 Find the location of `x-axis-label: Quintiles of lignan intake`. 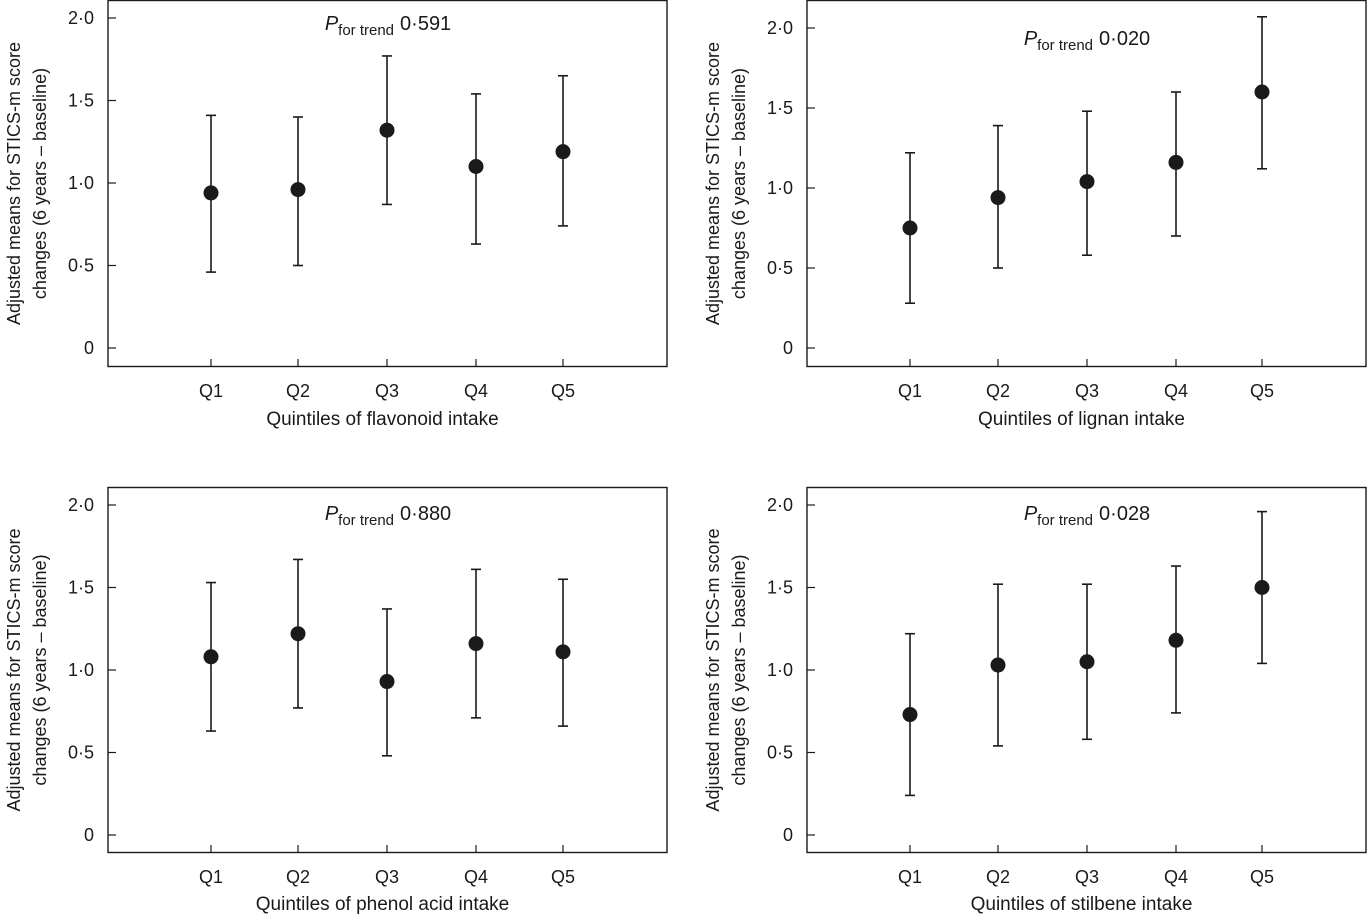

x-axis-label: Quintiles of lignan intake is located at coordinates (1081, 419).